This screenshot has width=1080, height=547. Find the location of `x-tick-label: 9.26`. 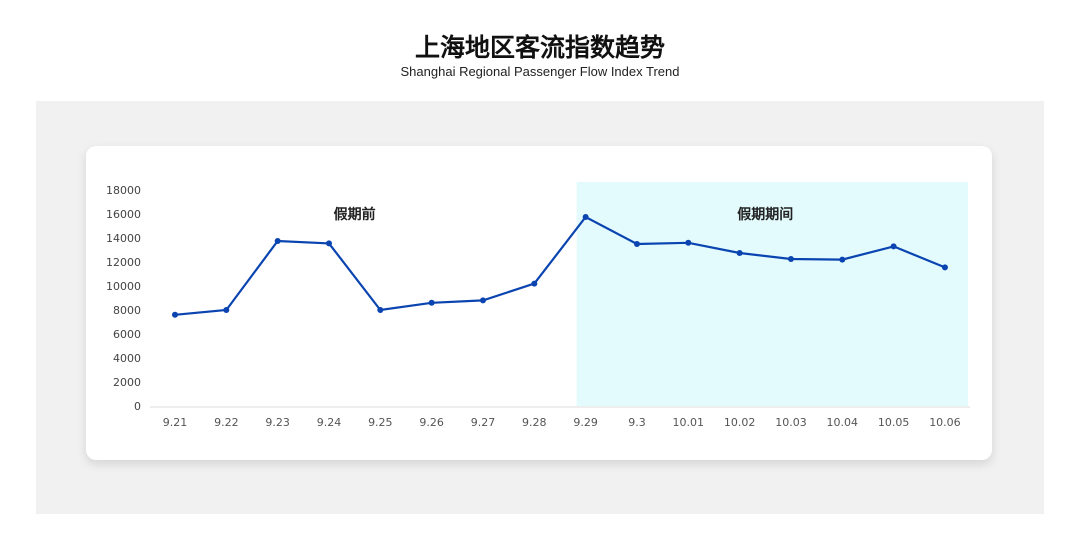

x-tick-label: 9.26 is located at coordinates (431, 422).